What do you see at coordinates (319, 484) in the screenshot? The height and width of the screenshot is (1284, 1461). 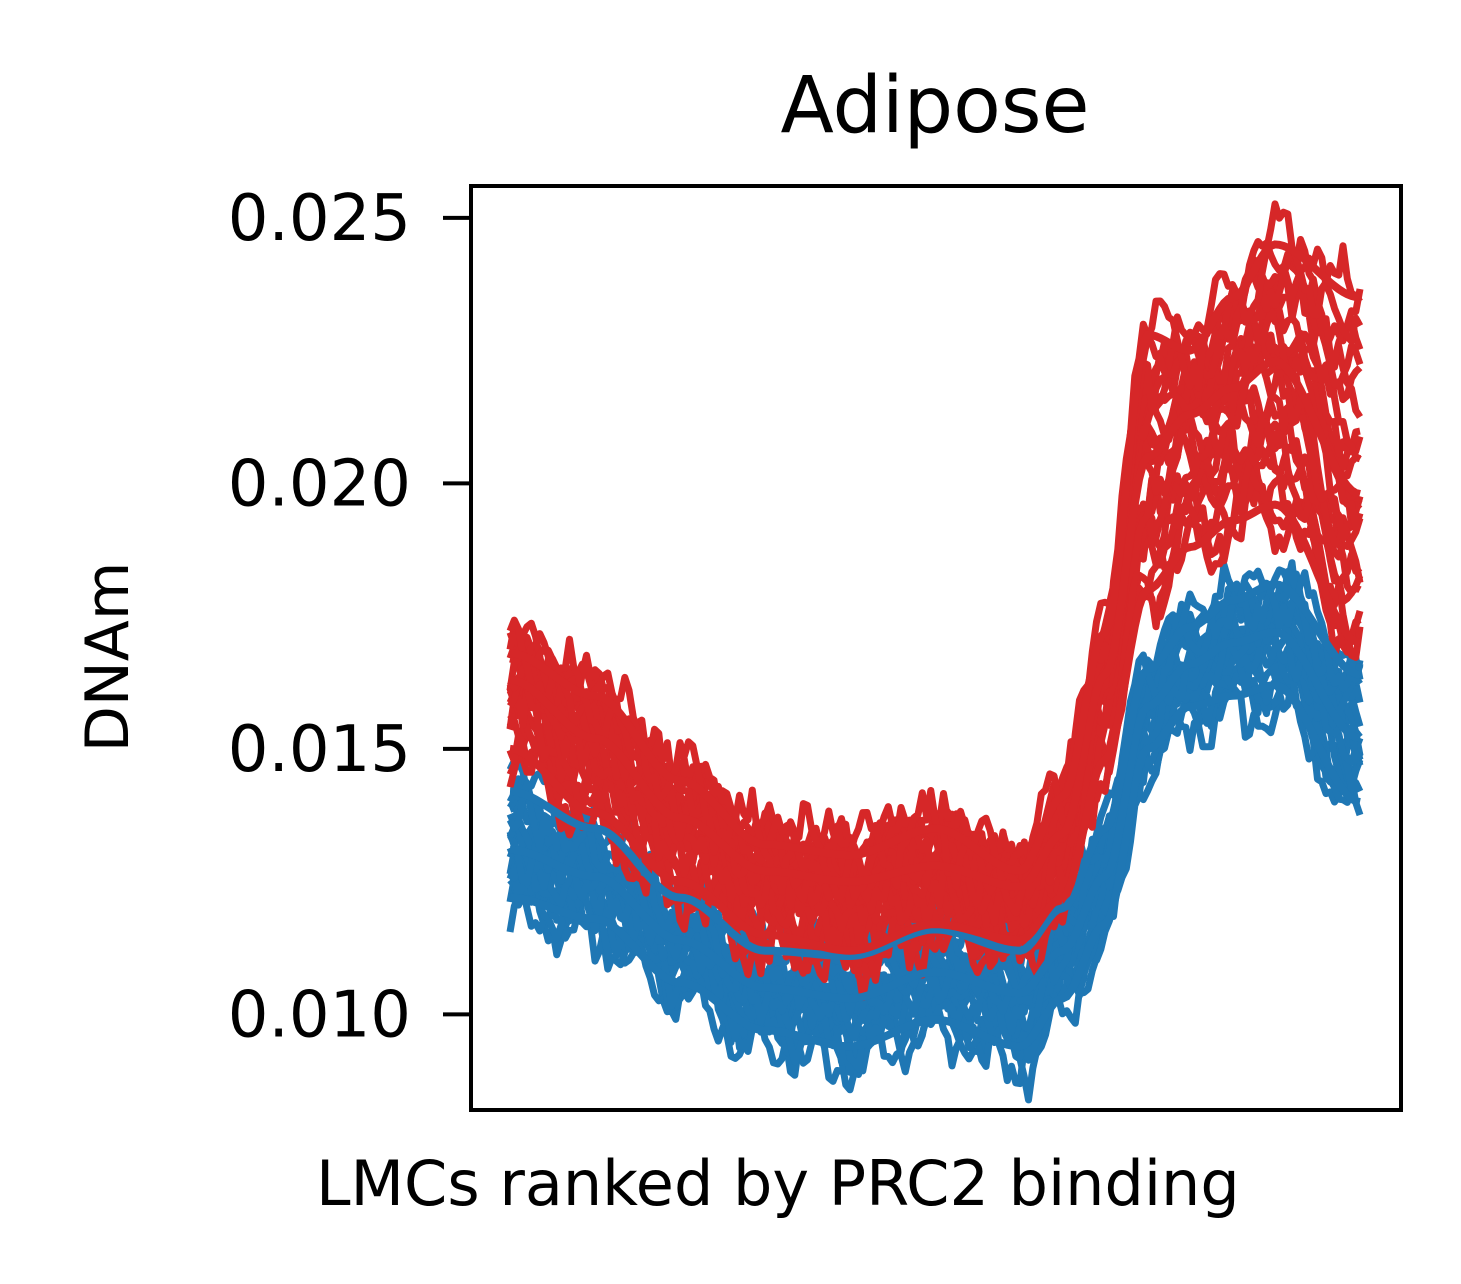 I see `y-tick-label: 0.020` at bounding box center [319, 484].